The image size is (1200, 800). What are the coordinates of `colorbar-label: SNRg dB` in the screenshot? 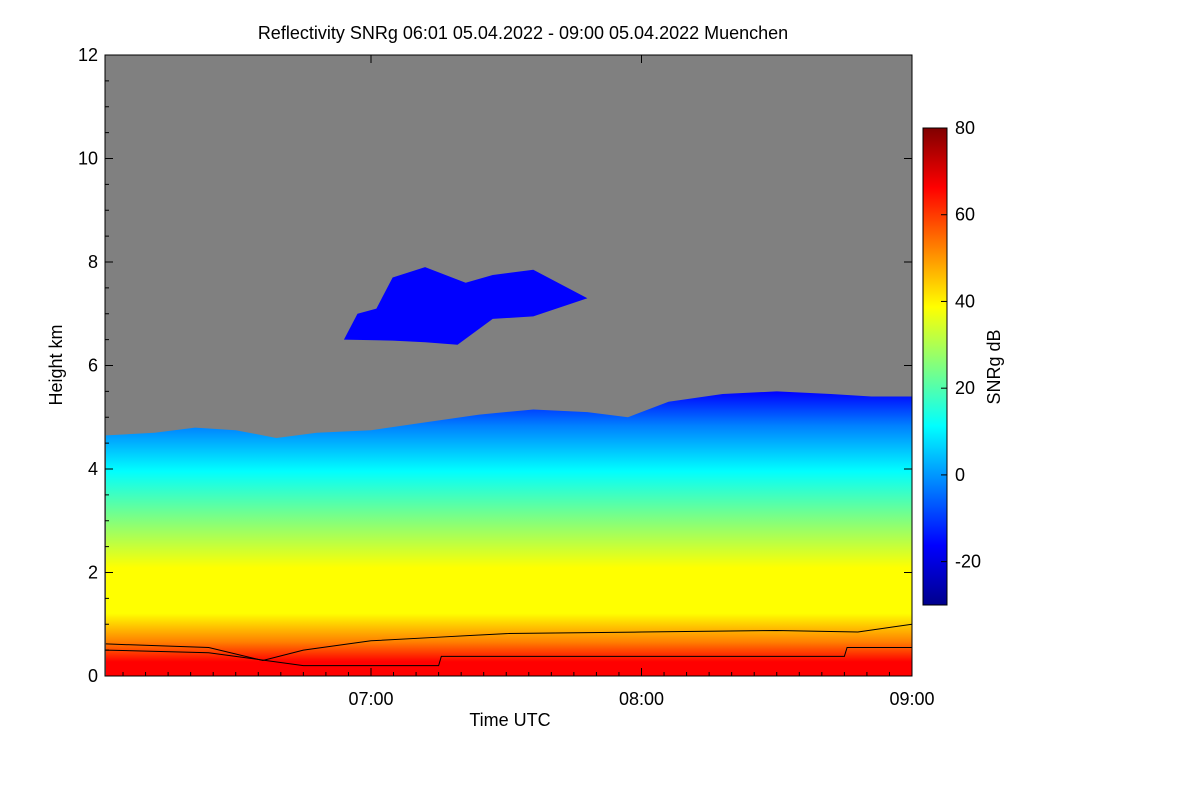 It's located at (994, 366).